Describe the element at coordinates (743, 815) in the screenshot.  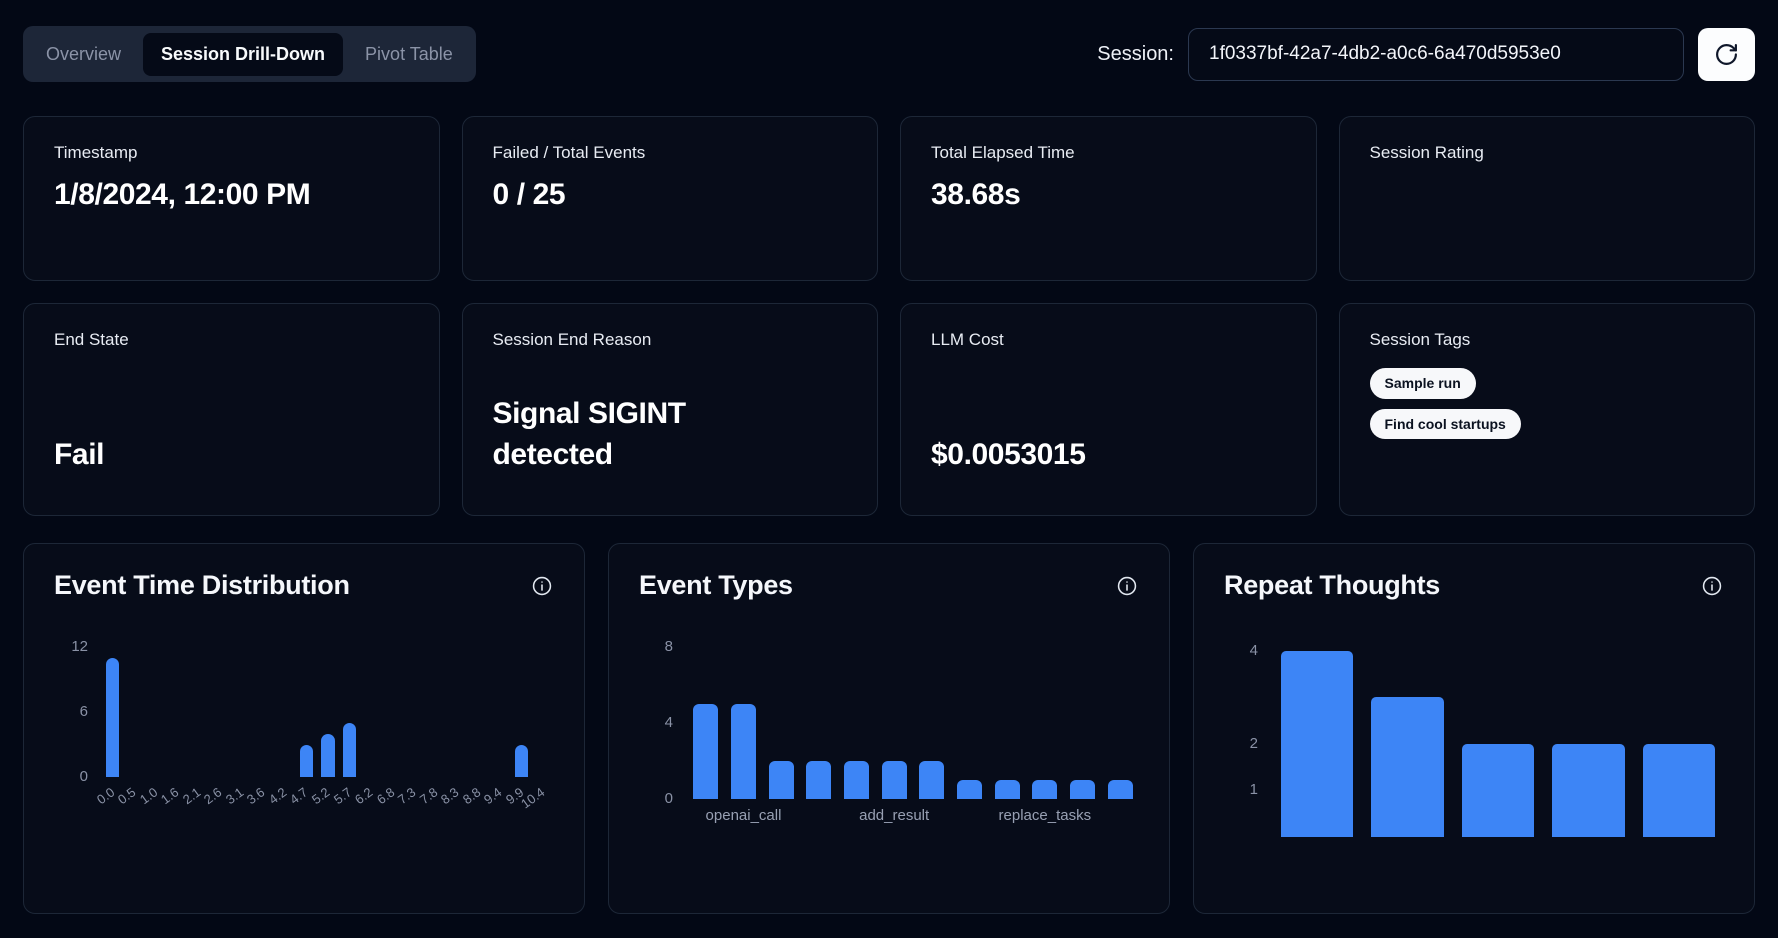
I see `x-axis-tick: openai_call` at that location.